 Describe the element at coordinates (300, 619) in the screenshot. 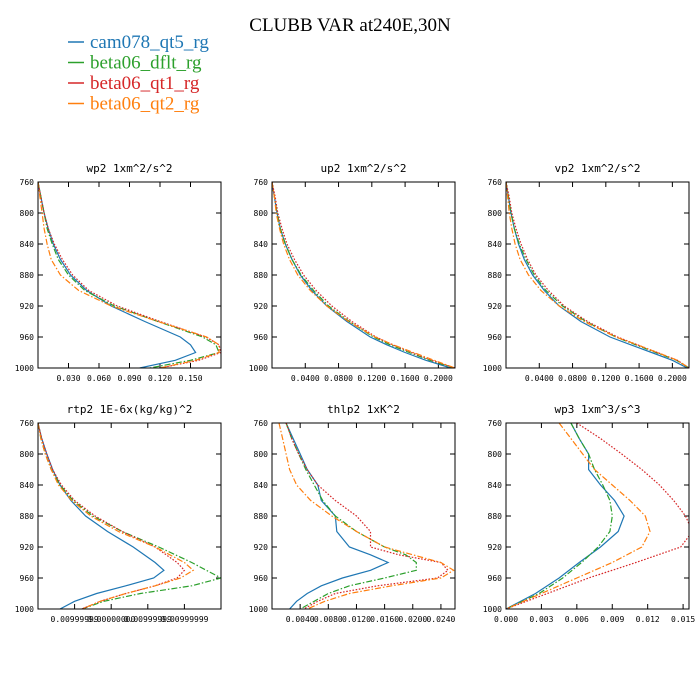

I see `x-tick-label: 0.0040` at that location.